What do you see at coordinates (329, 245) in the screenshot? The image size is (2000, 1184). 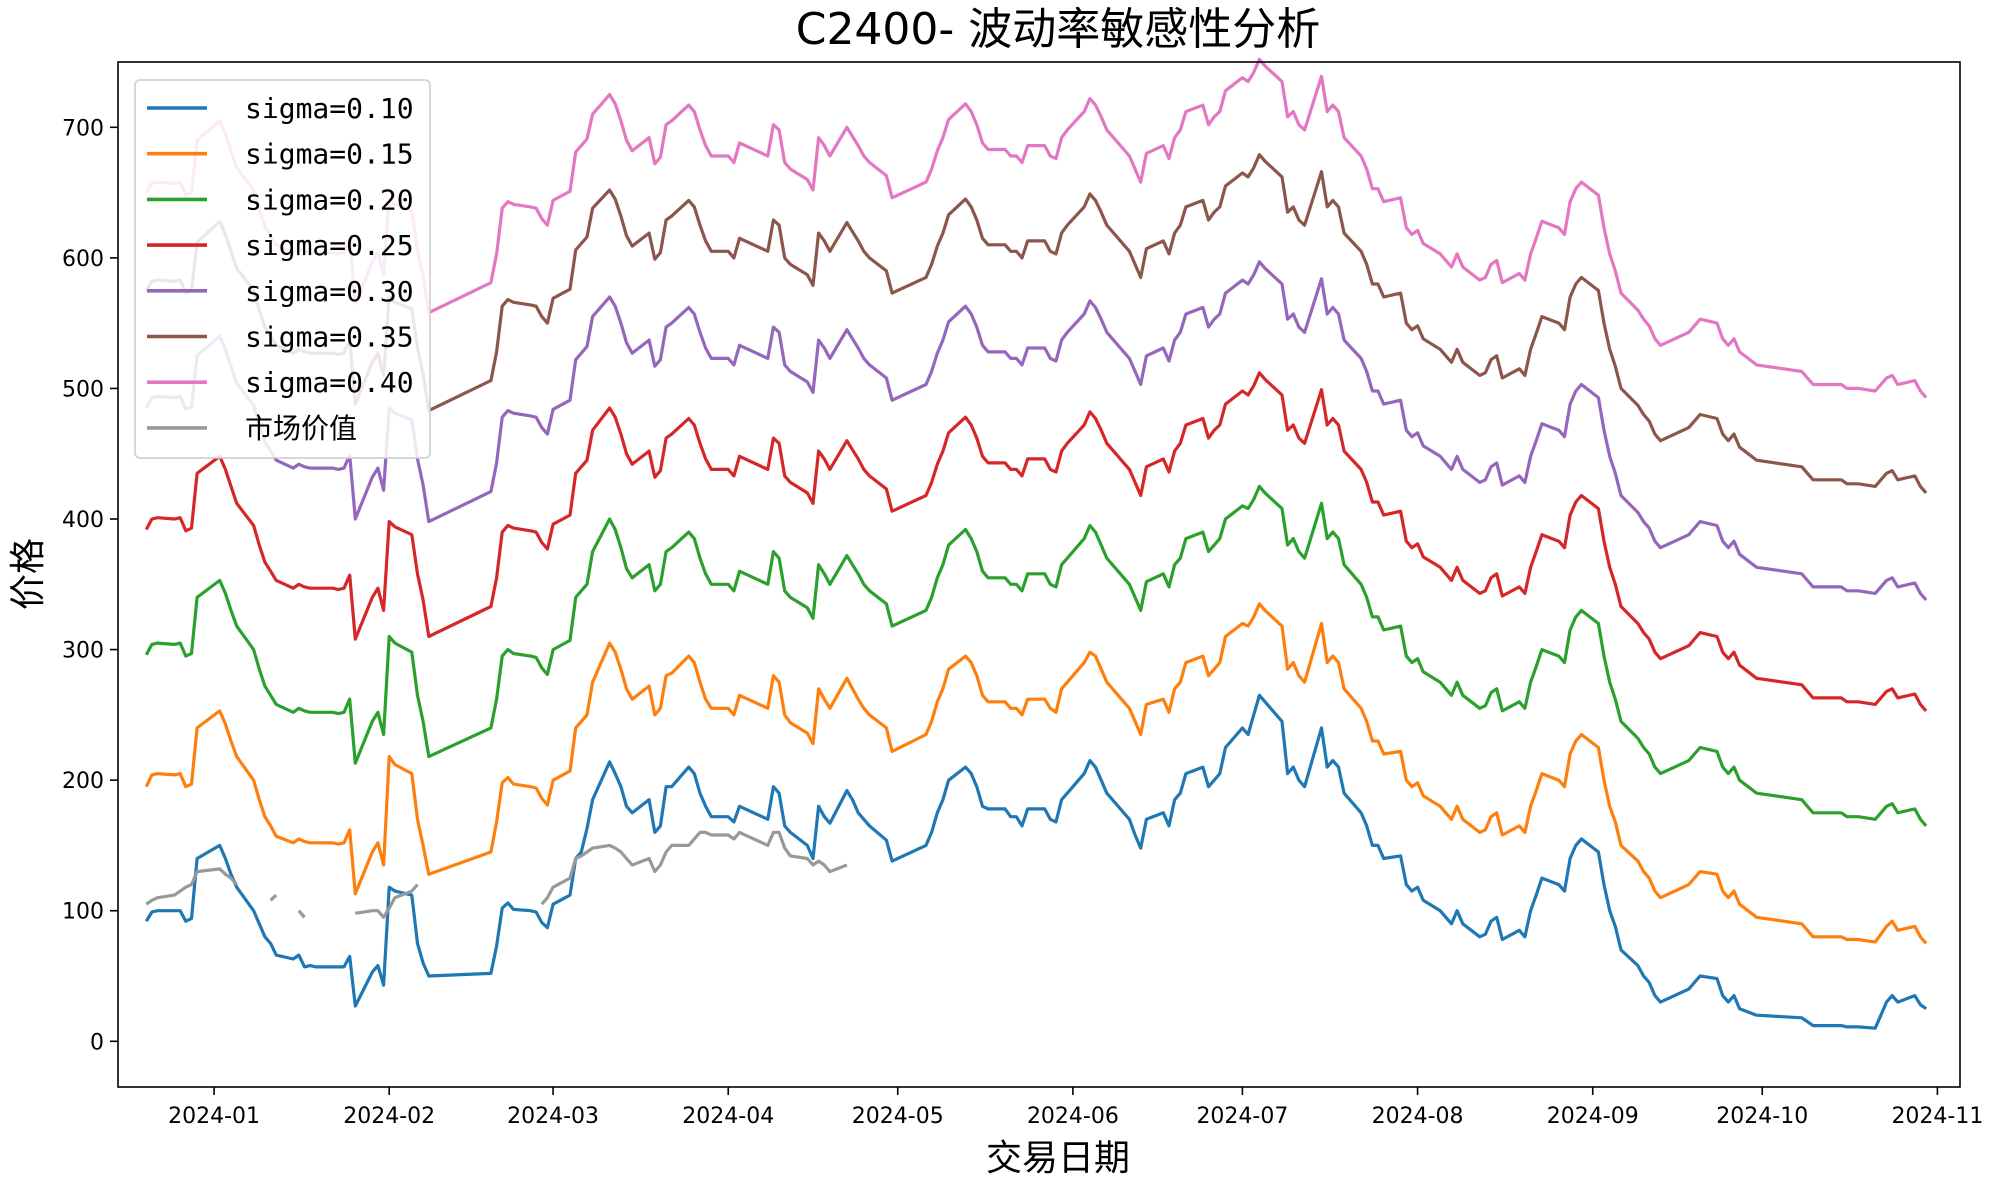 I see `legend-label: sigma=0.25` at bounding box center [329, 245].